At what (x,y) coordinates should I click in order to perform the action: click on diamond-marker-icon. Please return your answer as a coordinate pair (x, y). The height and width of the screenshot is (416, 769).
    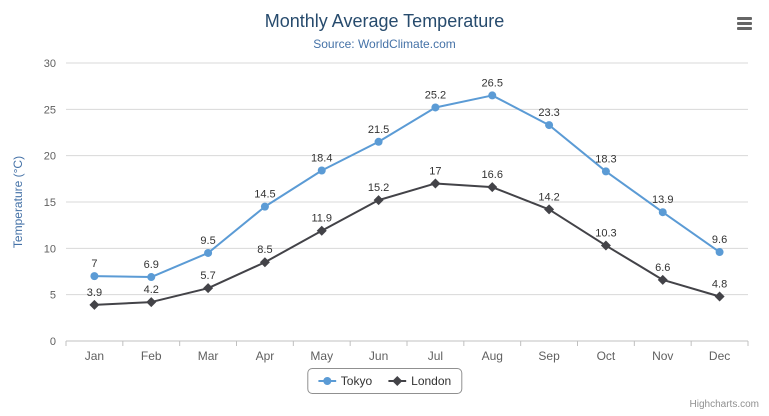
    Looking at the image, I should click on (397, 381).